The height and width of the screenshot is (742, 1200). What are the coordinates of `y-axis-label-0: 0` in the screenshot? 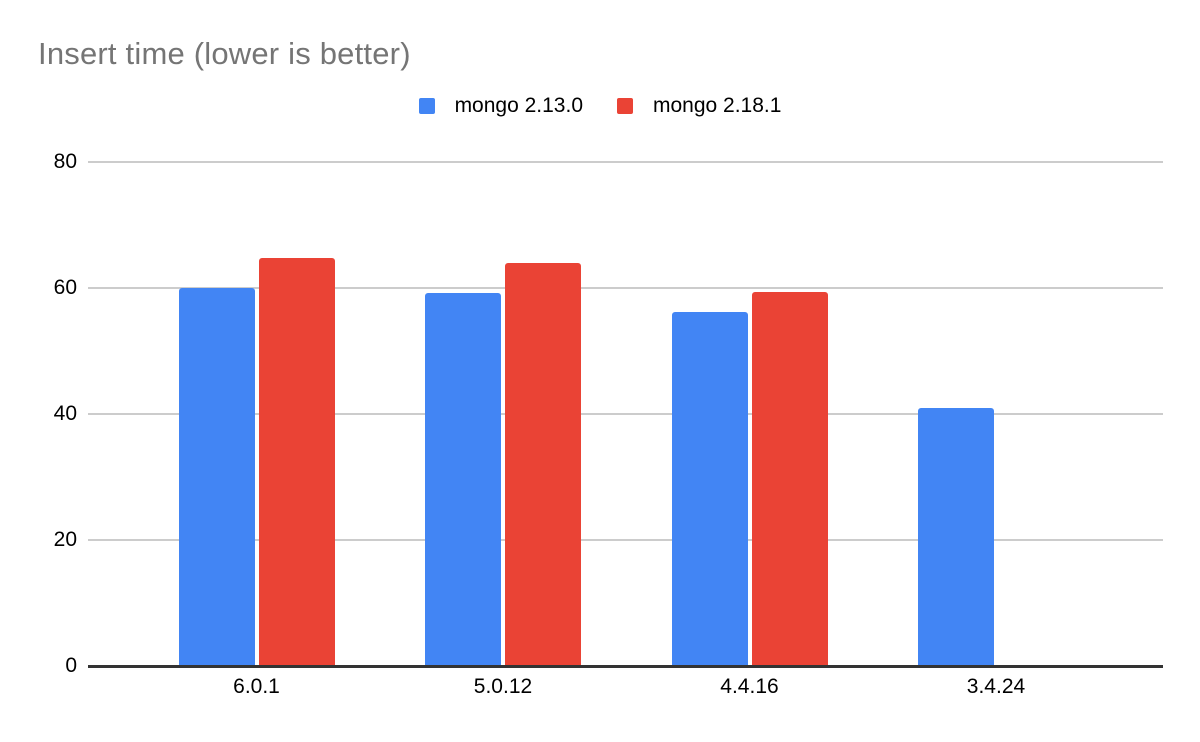 It's located at (71, 665).